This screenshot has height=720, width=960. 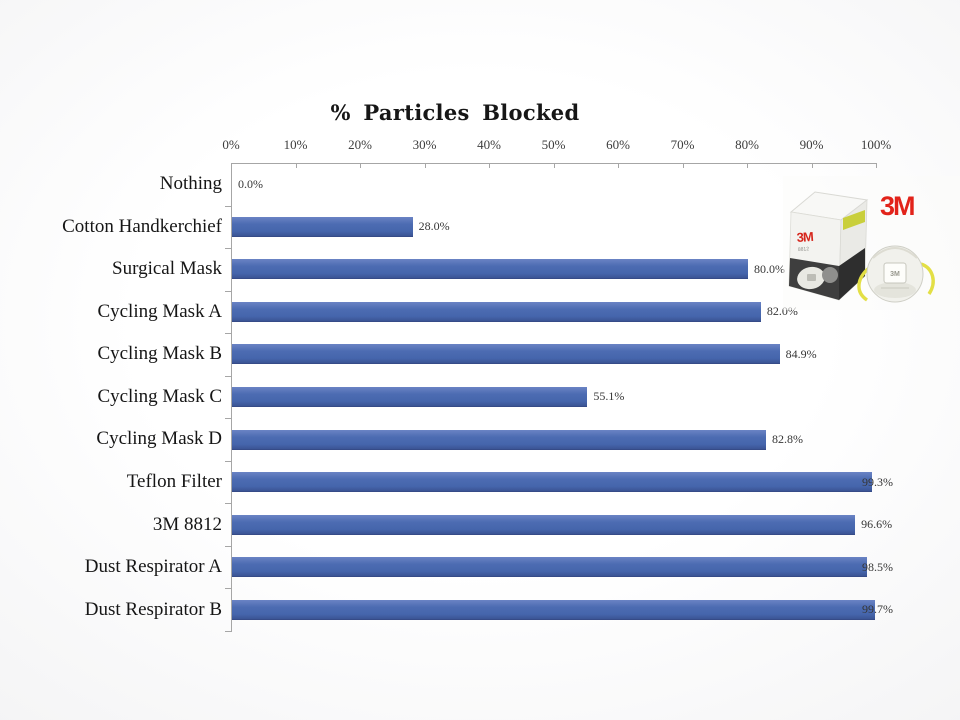 I want to click on bar-value-label: 96.6%, so click(x=877, y=524).